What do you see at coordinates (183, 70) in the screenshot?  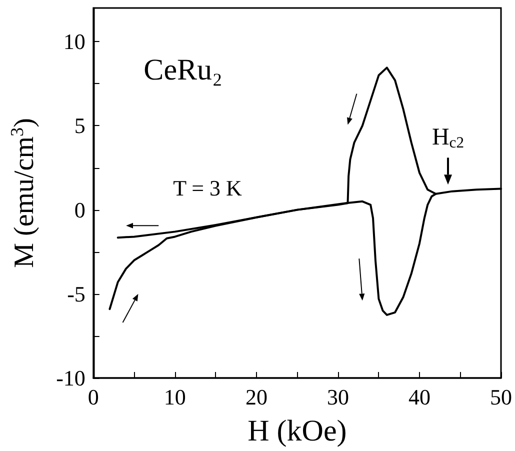 I see `annotation: CeRu₂` at bounding box center [183, 70].